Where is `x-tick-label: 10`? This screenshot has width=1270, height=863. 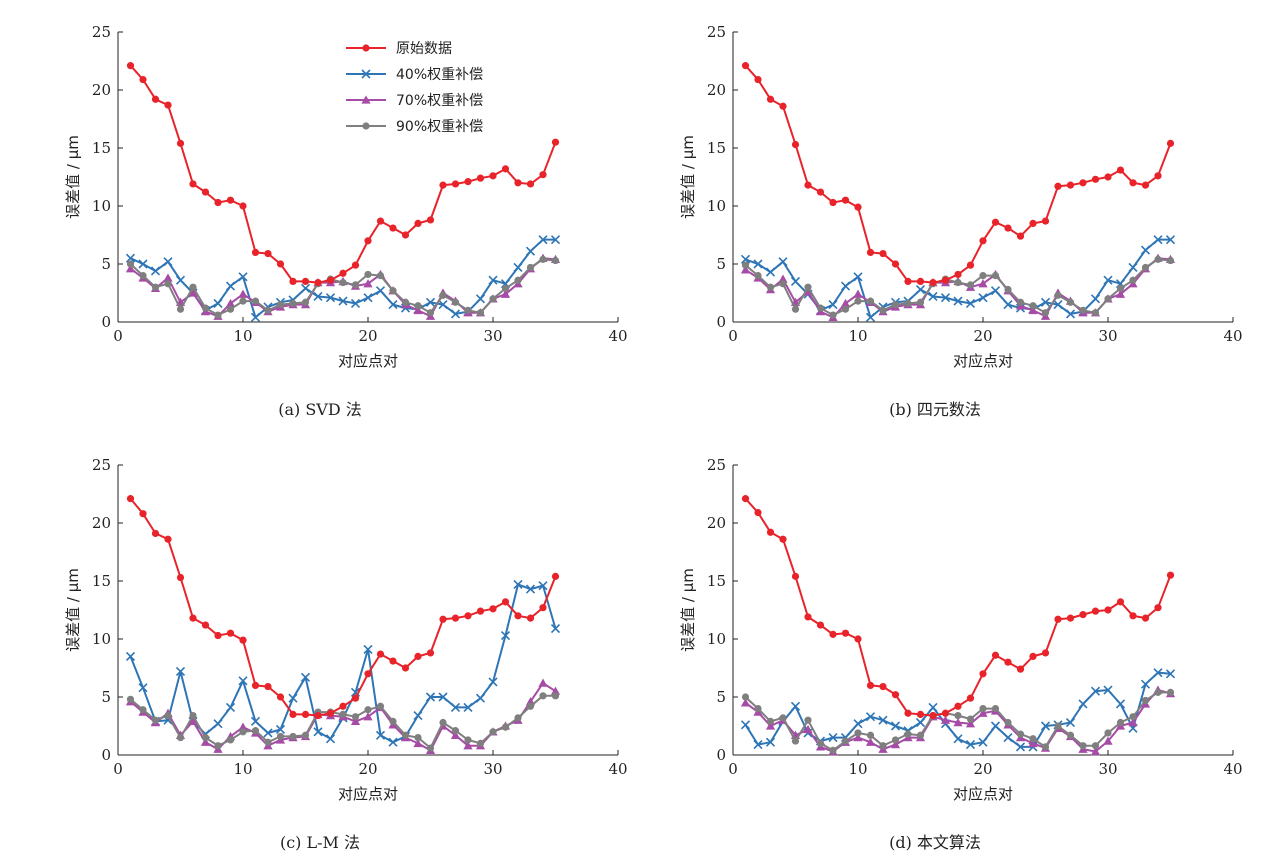
x-tick-label: 10 is located at coordinates (857, 769).